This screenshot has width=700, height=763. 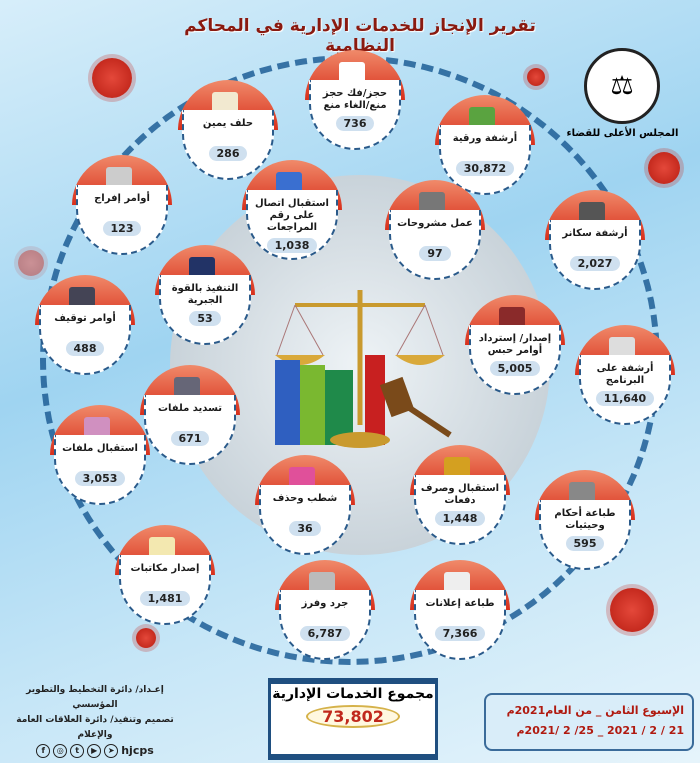 What do you see at coordinates (582, 493) in the screenshot?
I see `laptop-icon` at bounding box center [582, 493].